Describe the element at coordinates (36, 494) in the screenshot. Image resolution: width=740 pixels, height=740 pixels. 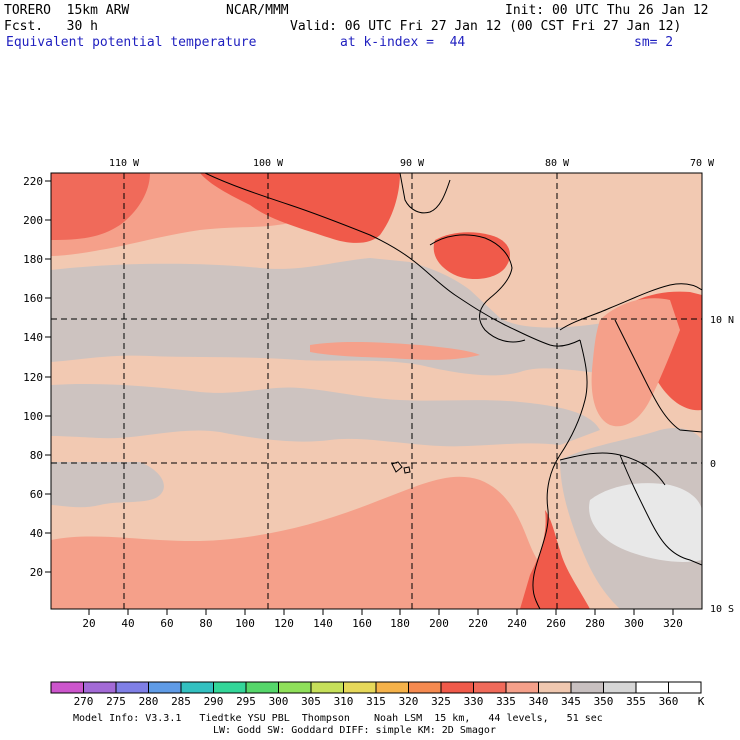
I see `y-tick-label: 60` at that location.